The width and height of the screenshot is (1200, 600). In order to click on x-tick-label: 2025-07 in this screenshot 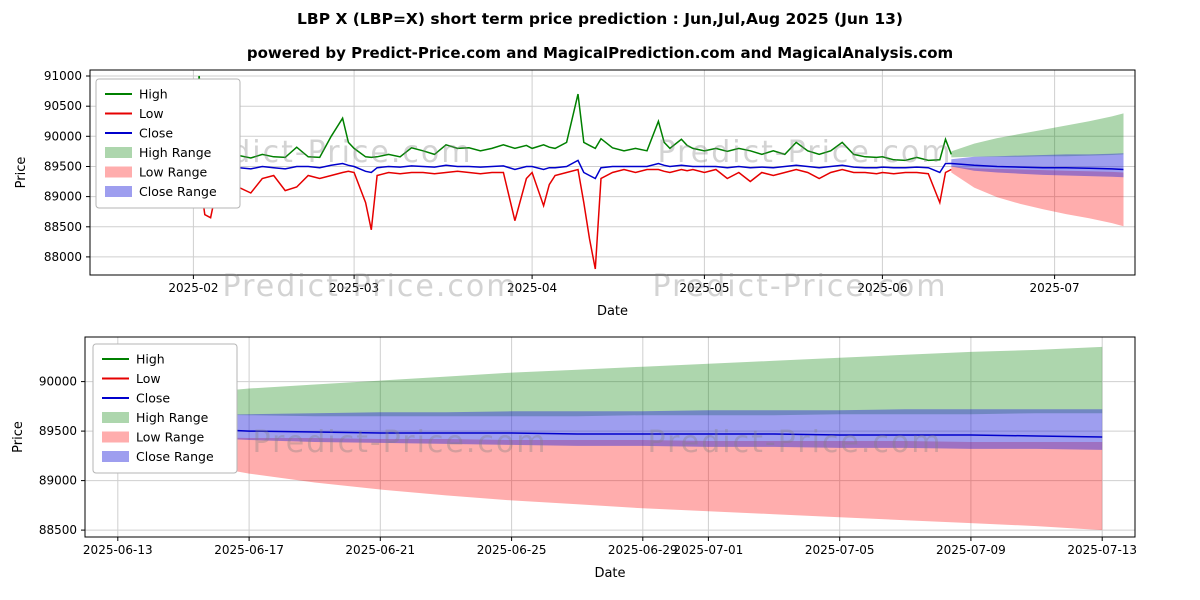, I will do `click(1055, 288)`.